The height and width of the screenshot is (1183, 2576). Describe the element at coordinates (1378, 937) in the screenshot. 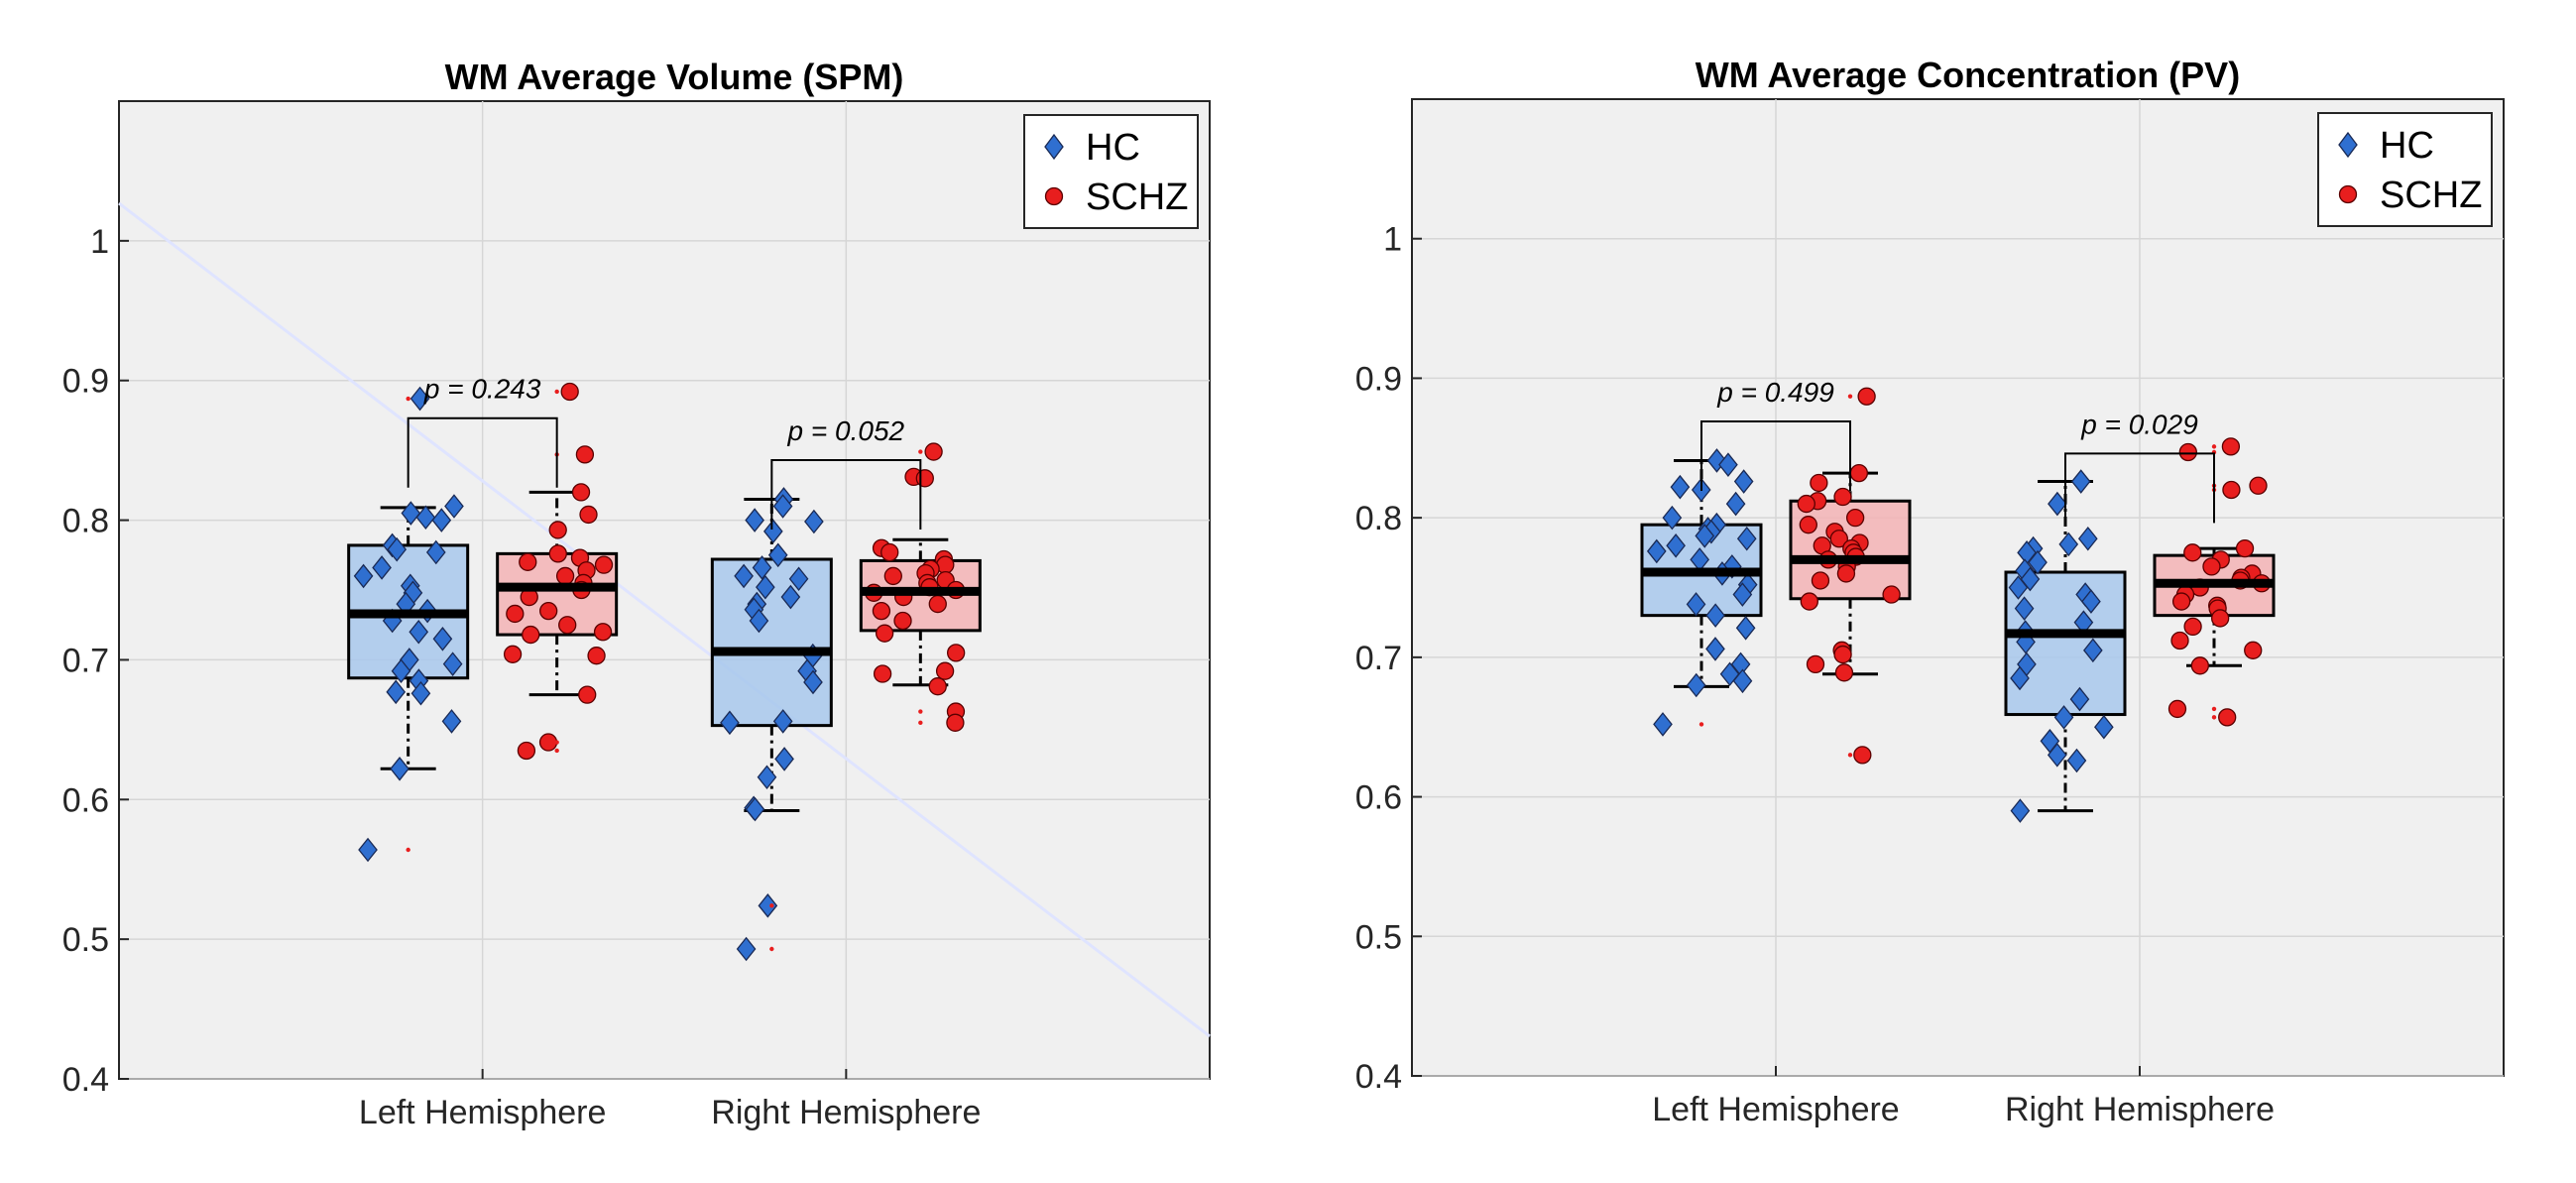

I see `y-tick-label: 0.5` at that location.